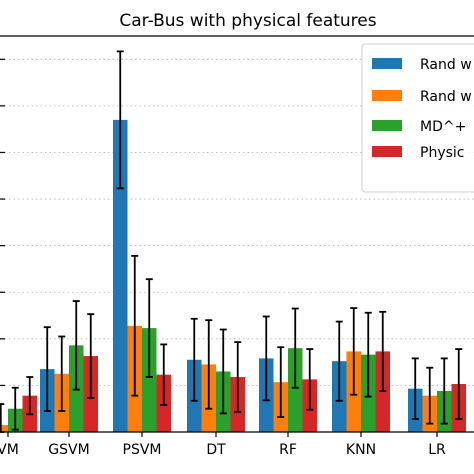  What do you see at coordinates (142, 450) in the screenshot?
I see `x-tick-label: PSVM` at bounding box center [142, 450].